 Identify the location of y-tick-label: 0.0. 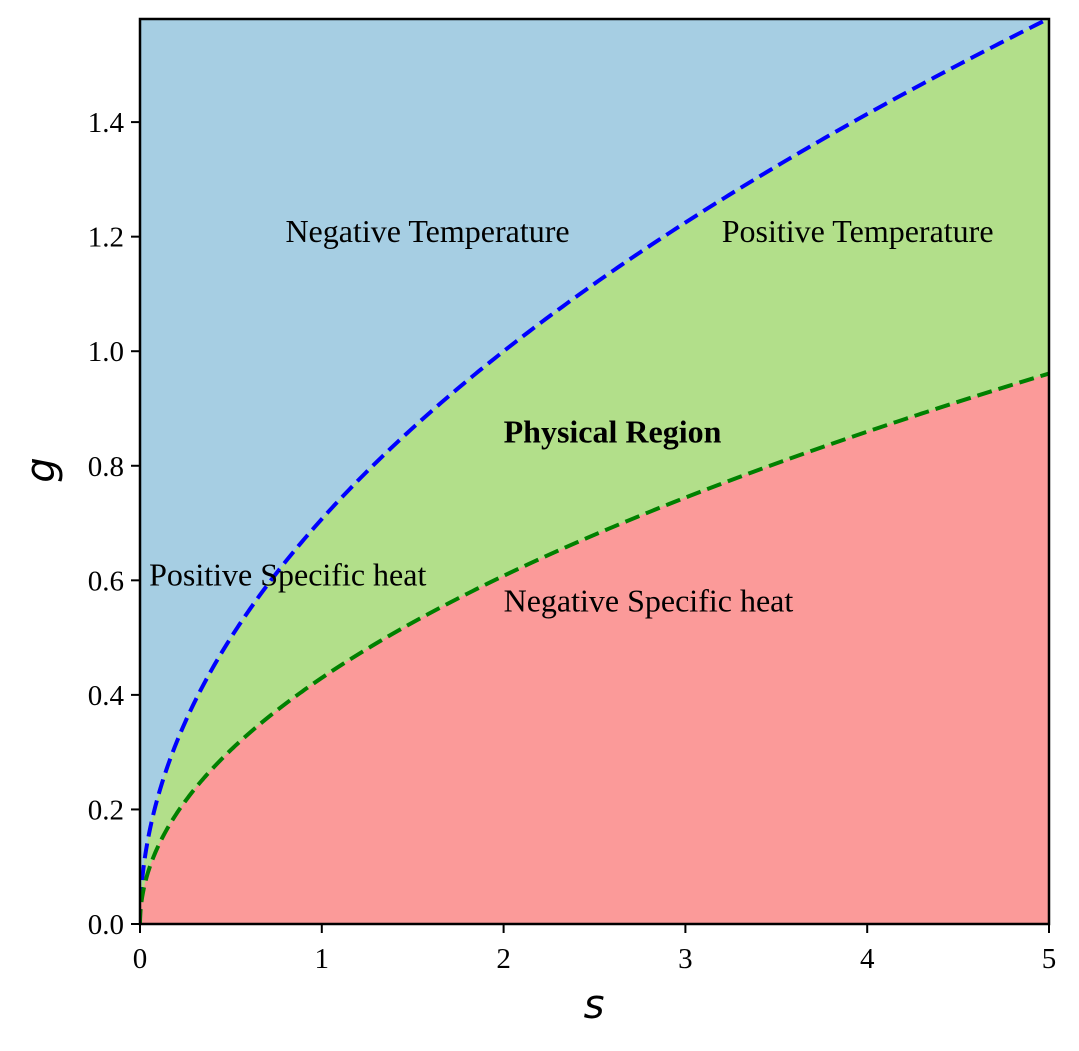
(106, 925).